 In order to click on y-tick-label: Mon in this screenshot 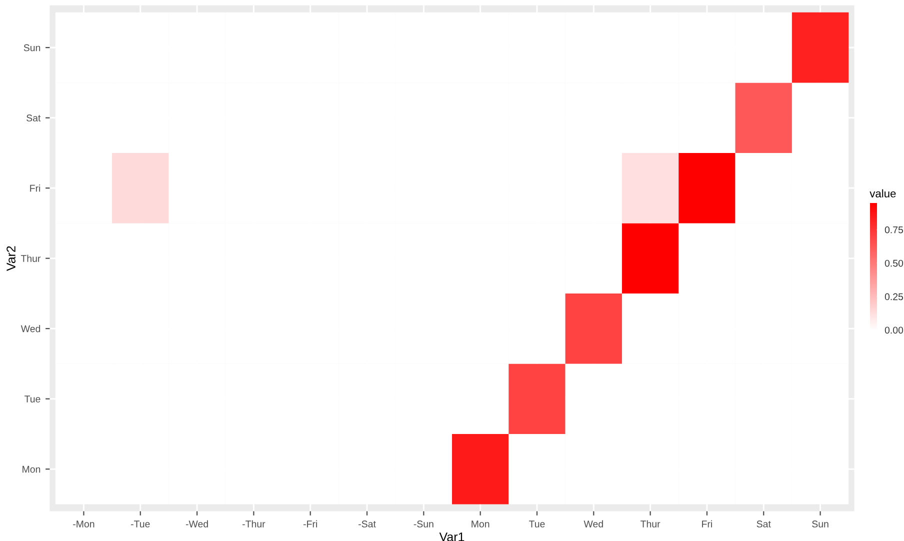, I will do `click(31, 469)`.